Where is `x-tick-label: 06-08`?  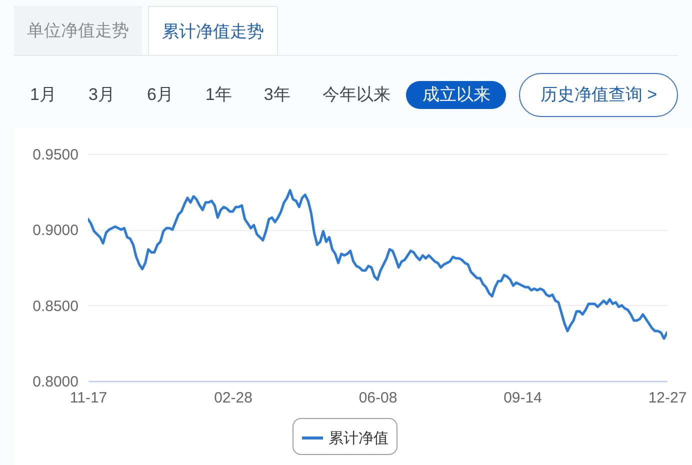
x-tick-label: 06-08 is located at coordinates (378, 398).